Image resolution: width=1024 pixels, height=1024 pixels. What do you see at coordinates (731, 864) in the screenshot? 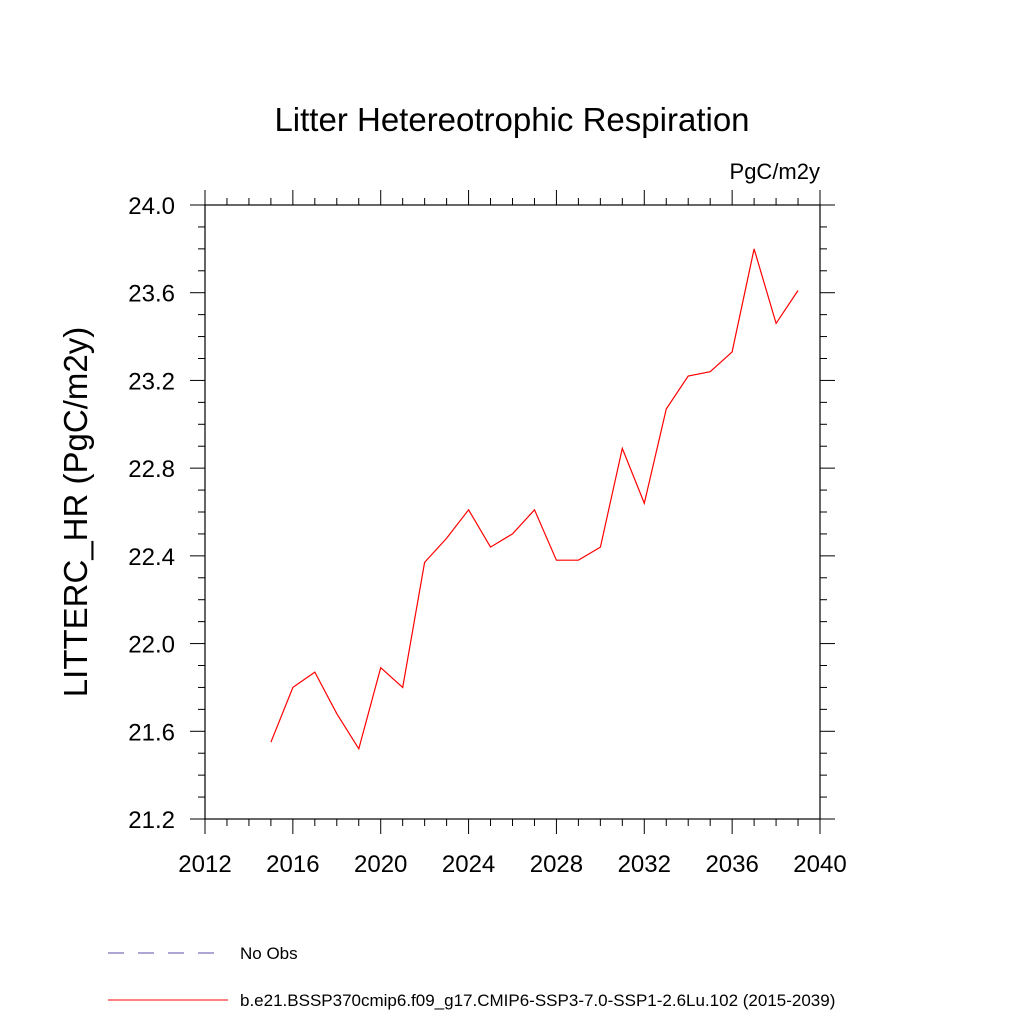
I see `x-tick-label: 2036` at bounding box center [731, 864].